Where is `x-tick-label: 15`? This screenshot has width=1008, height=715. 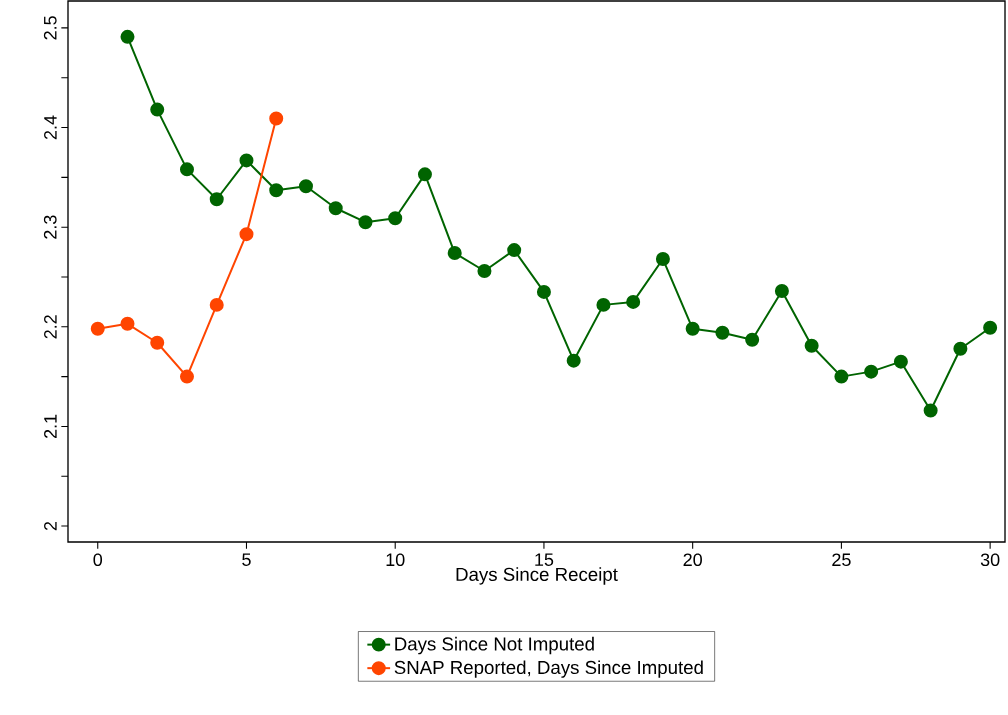
x-tick-label: 15 is located at coordinates (544, 559).